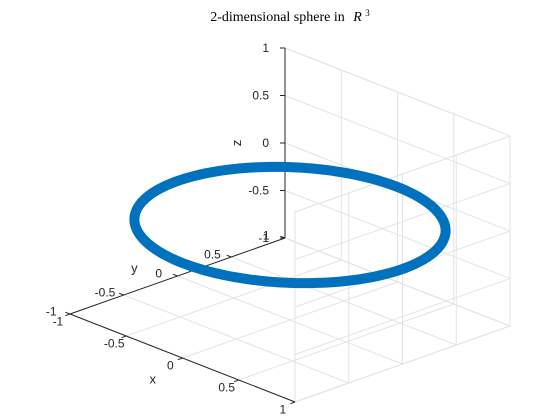 This screenshot has width=560, height=420. I want to click on chart-title-text: 2-dimensional sphere in, so click(277, 17).